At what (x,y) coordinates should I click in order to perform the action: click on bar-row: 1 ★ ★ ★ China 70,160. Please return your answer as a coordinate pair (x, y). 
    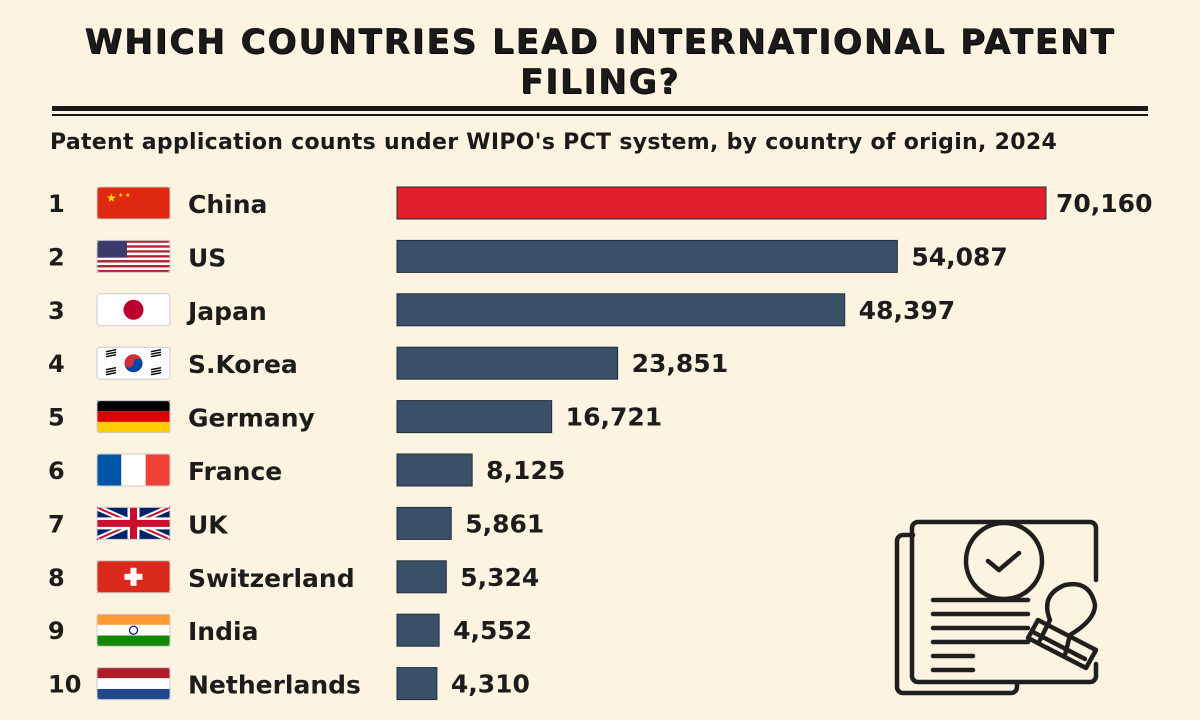
    Looking at the image, I should click on (600, 203).